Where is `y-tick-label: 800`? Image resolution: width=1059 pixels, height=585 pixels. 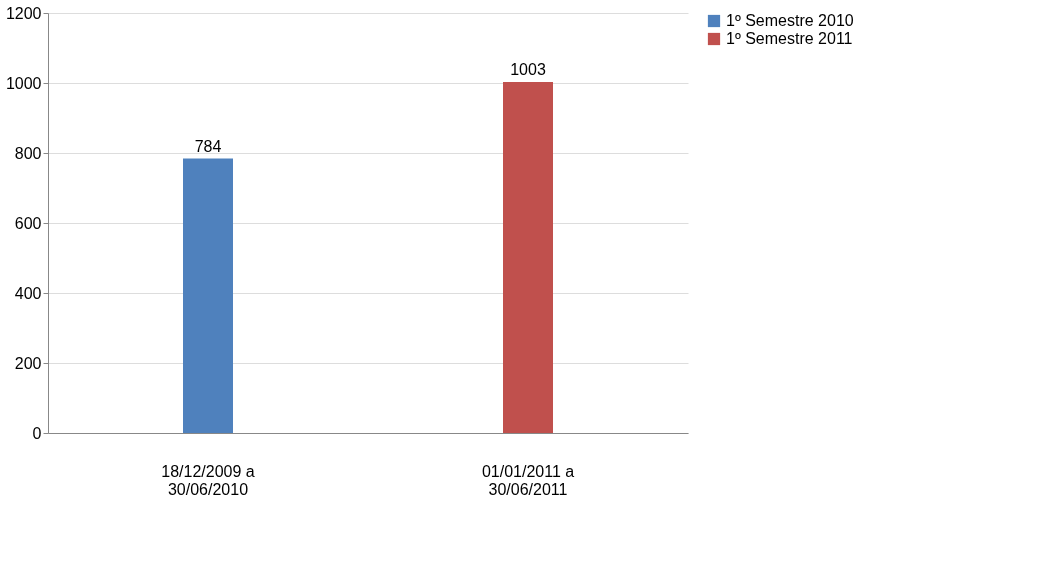 y-tick-label: 800 is located at coordinates (28, 153).